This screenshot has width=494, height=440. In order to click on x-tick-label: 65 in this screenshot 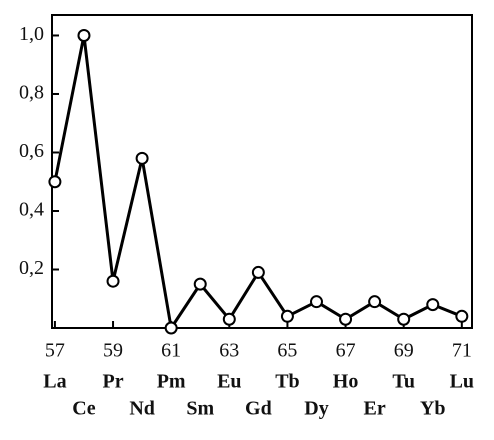, I will do `click(287, 351)`.